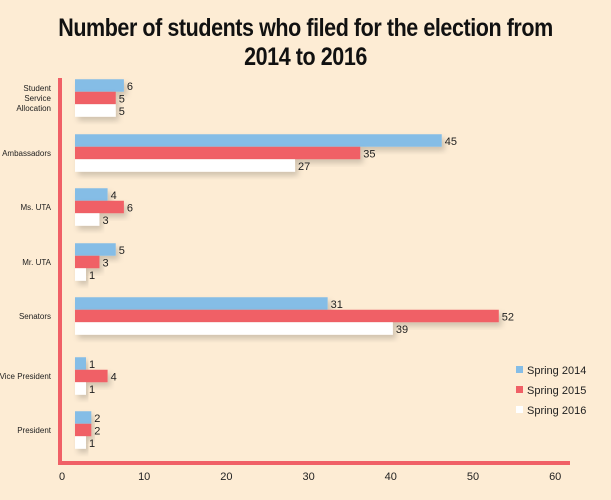 This screenshot has width=611, height=500. What do you see at coordinates (33, 108) in the screenshot?
I see `category-label: Allocation` at bounding box center [33, 108].